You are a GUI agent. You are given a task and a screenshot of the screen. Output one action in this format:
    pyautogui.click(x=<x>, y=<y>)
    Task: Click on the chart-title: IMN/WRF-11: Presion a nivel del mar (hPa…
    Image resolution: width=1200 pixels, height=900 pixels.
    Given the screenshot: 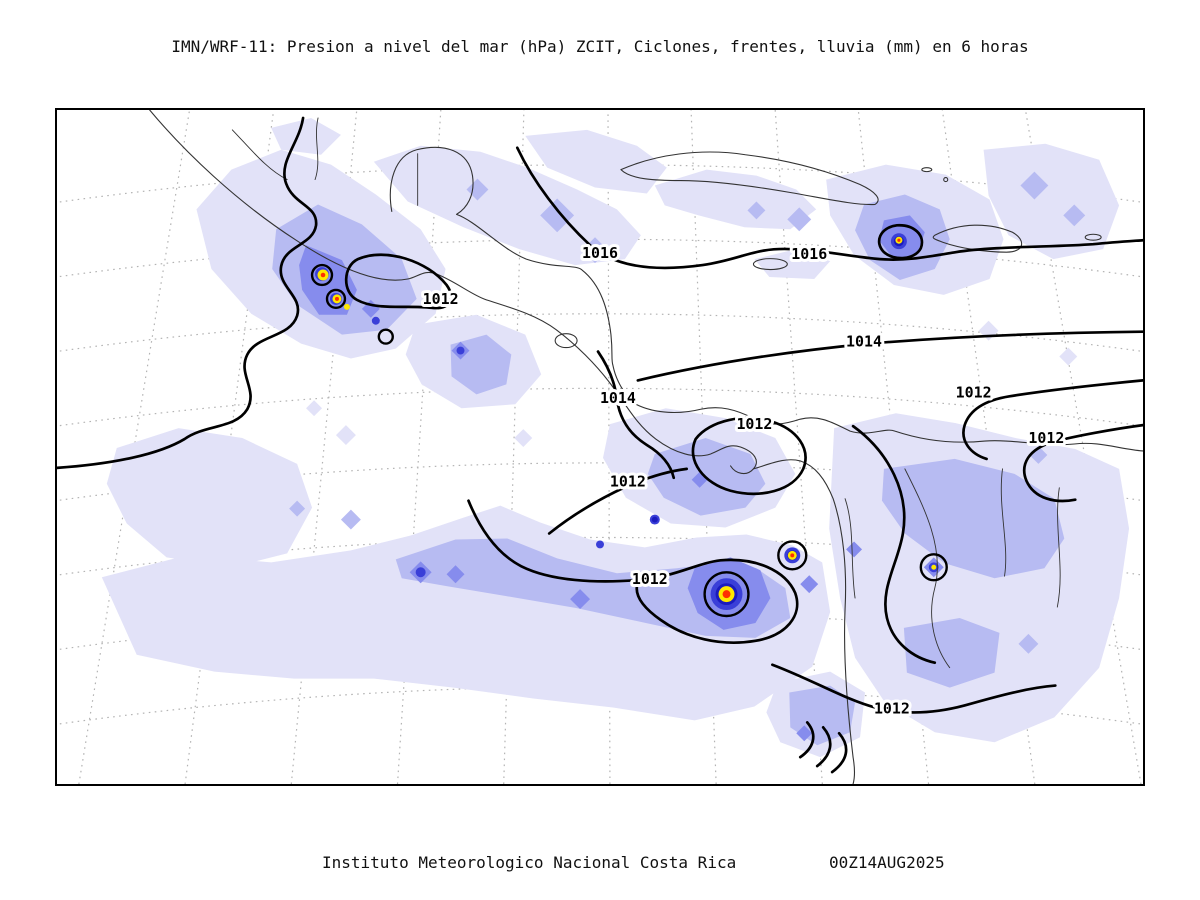 What is the action you would take?
    pyautogui.click(x=600, y=46)
    